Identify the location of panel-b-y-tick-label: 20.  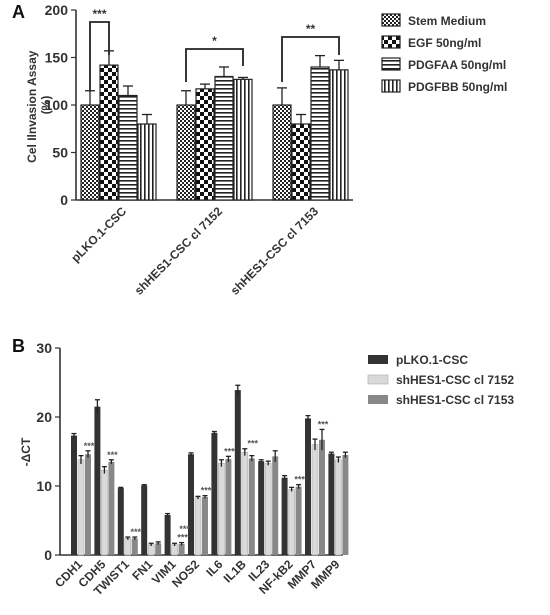
(44, 417).